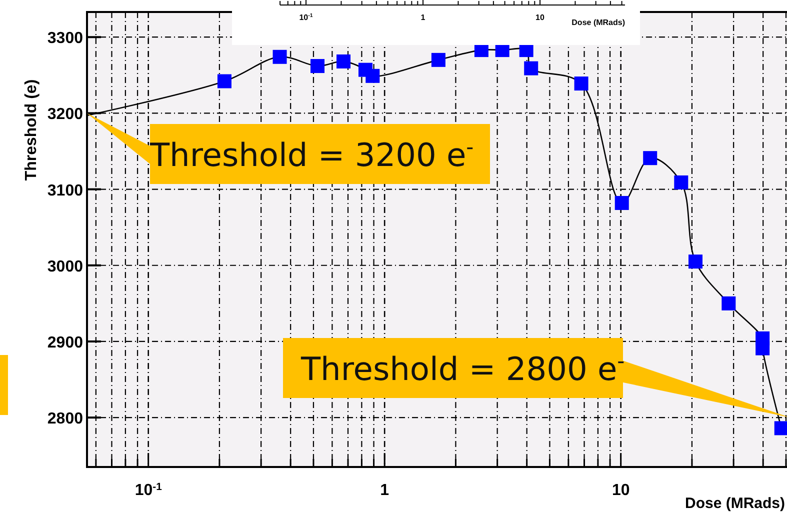 Image resolution: width=787 pixels, height=515 pixels. What do you see at coordinates (65, 115) in the screenshot?
I see `y-tick-label: 3200` at bounding box center [65, 115].